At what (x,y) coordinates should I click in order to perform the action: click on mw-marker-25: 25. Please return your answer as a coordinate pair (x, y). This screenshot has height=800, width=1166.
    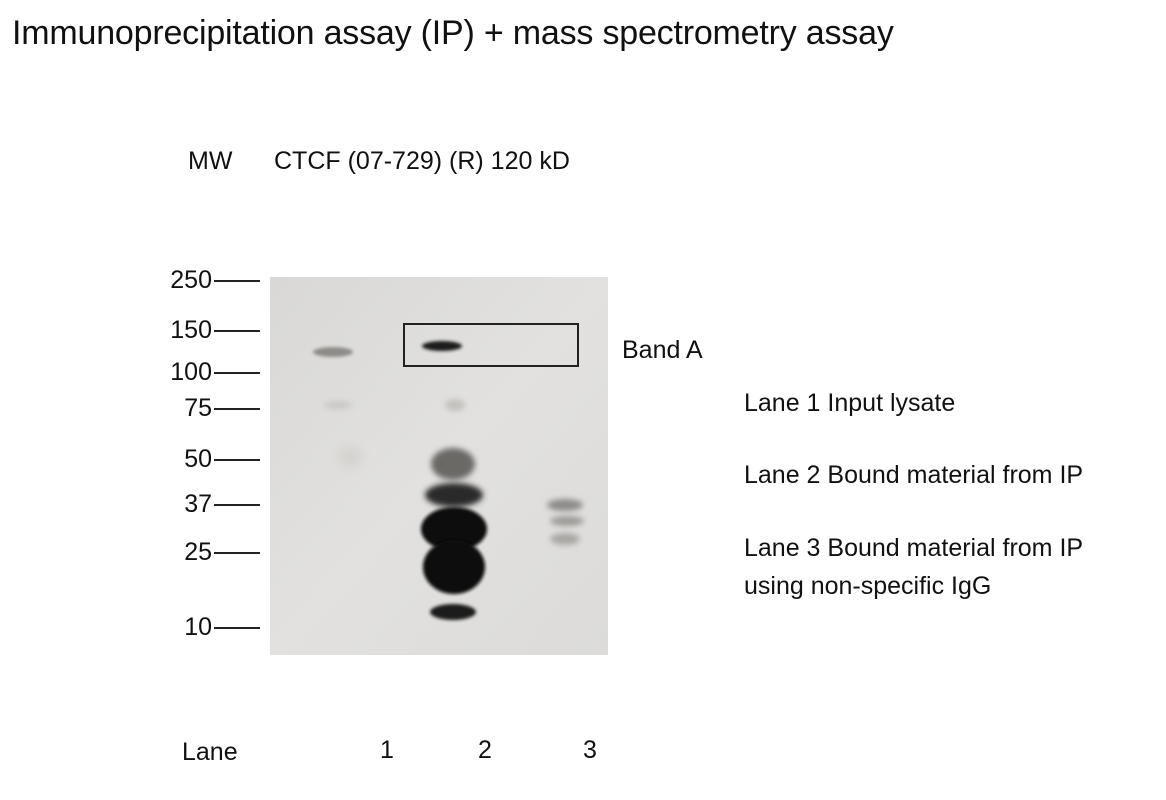
    Looking at the image, I should click on (205, 552).